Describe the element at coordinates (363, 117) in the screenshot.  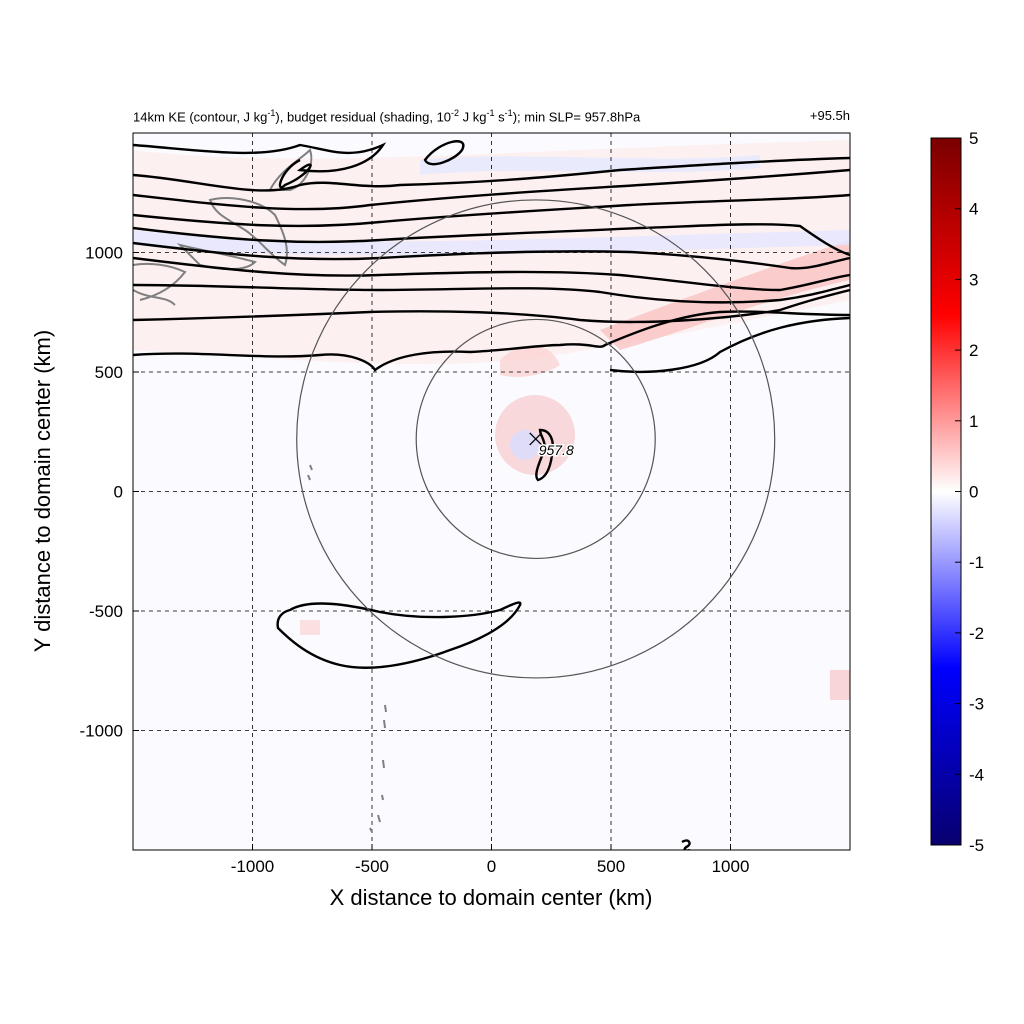
I see `title-text-2: ), budget residual (shading, 10` at that location.